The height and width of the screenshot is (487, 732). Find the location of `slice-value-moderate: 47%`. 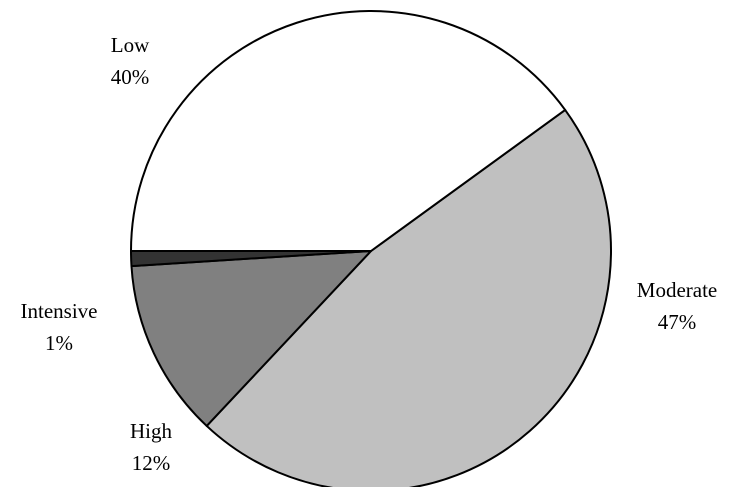

slice-value-moderate: 47% is located at coordinates (677, 322).